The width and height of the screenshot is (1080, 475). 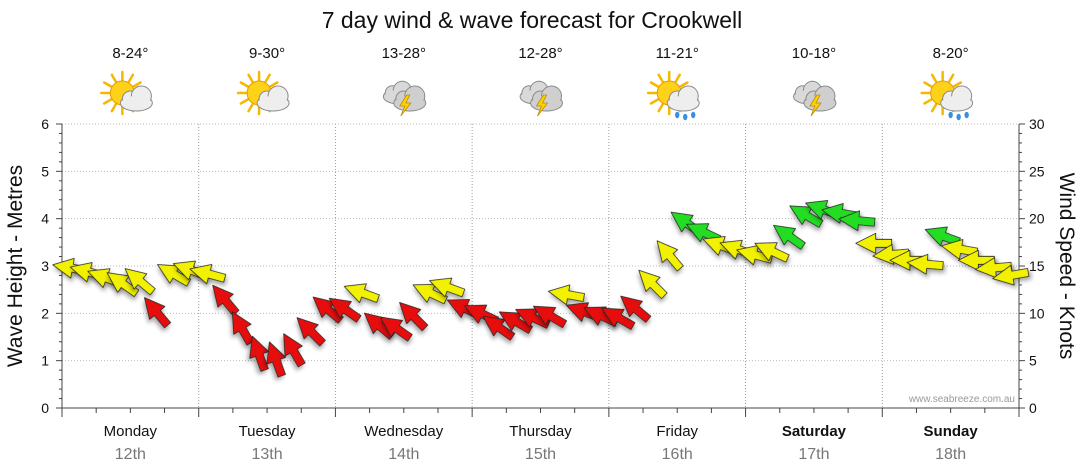 I want to click on day-name-label: Wednesday, so click(x=403, y=431).